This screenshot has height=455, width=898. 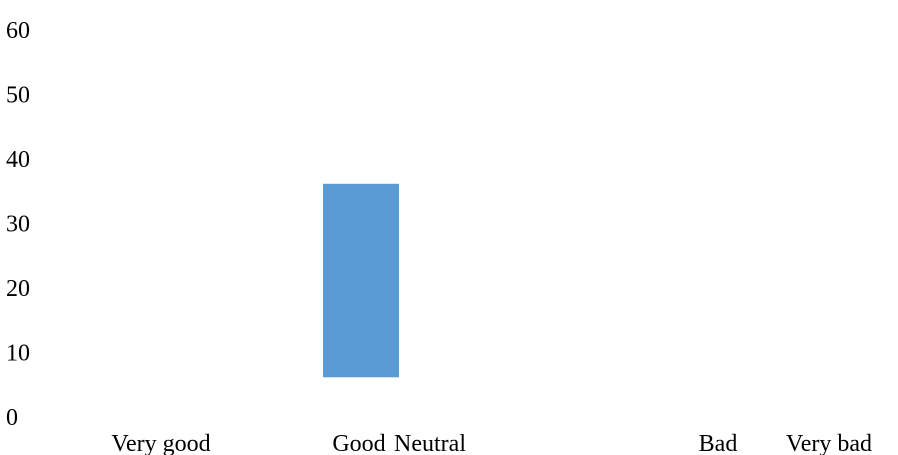 What do you see at coordinates (491, 443) in the screenshot?
I see `x-axis-tick-labels: Very good Good Neutral Bad Very bad` at bounding box center [491, 443].